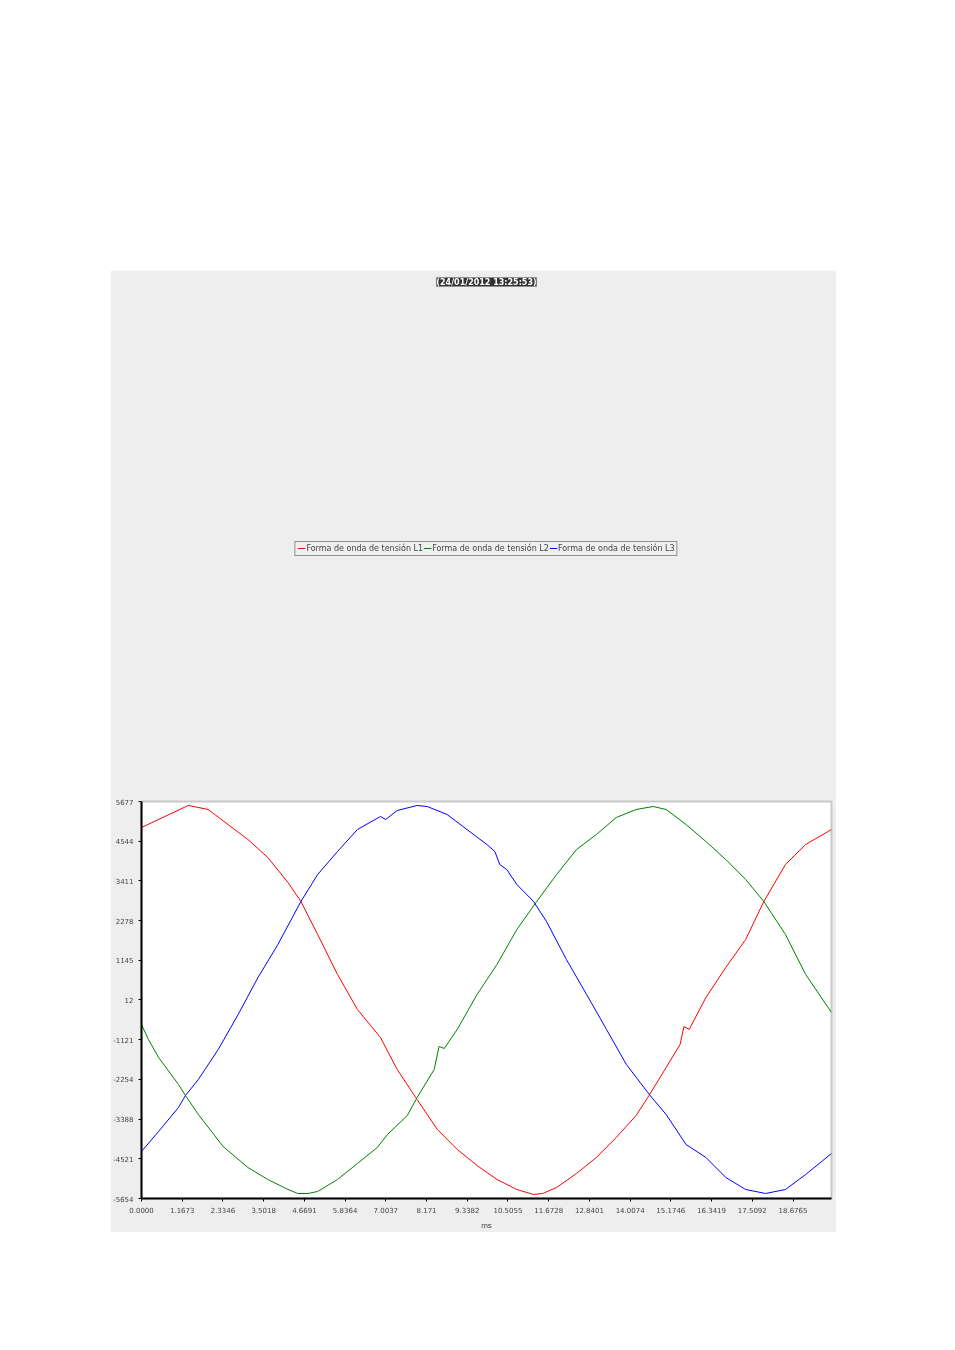 This screenshot has width=955, height=1350. I want to click on legend-label: Forma de onda de tensión L2, so click(490, 548).